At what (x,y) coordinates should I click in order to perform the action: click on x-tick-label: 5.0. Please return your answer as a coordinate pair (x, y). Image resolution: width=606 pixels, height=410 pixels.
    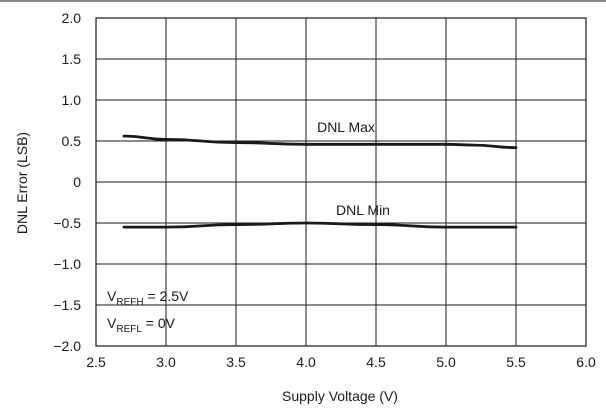
    Looking at the image, I should click on (446, 362).